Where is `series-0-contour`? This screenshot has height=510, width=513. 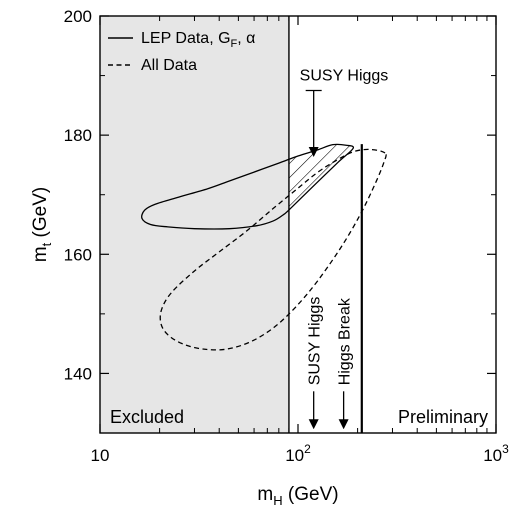 series-0-contour is located at coordinates (248, 186).